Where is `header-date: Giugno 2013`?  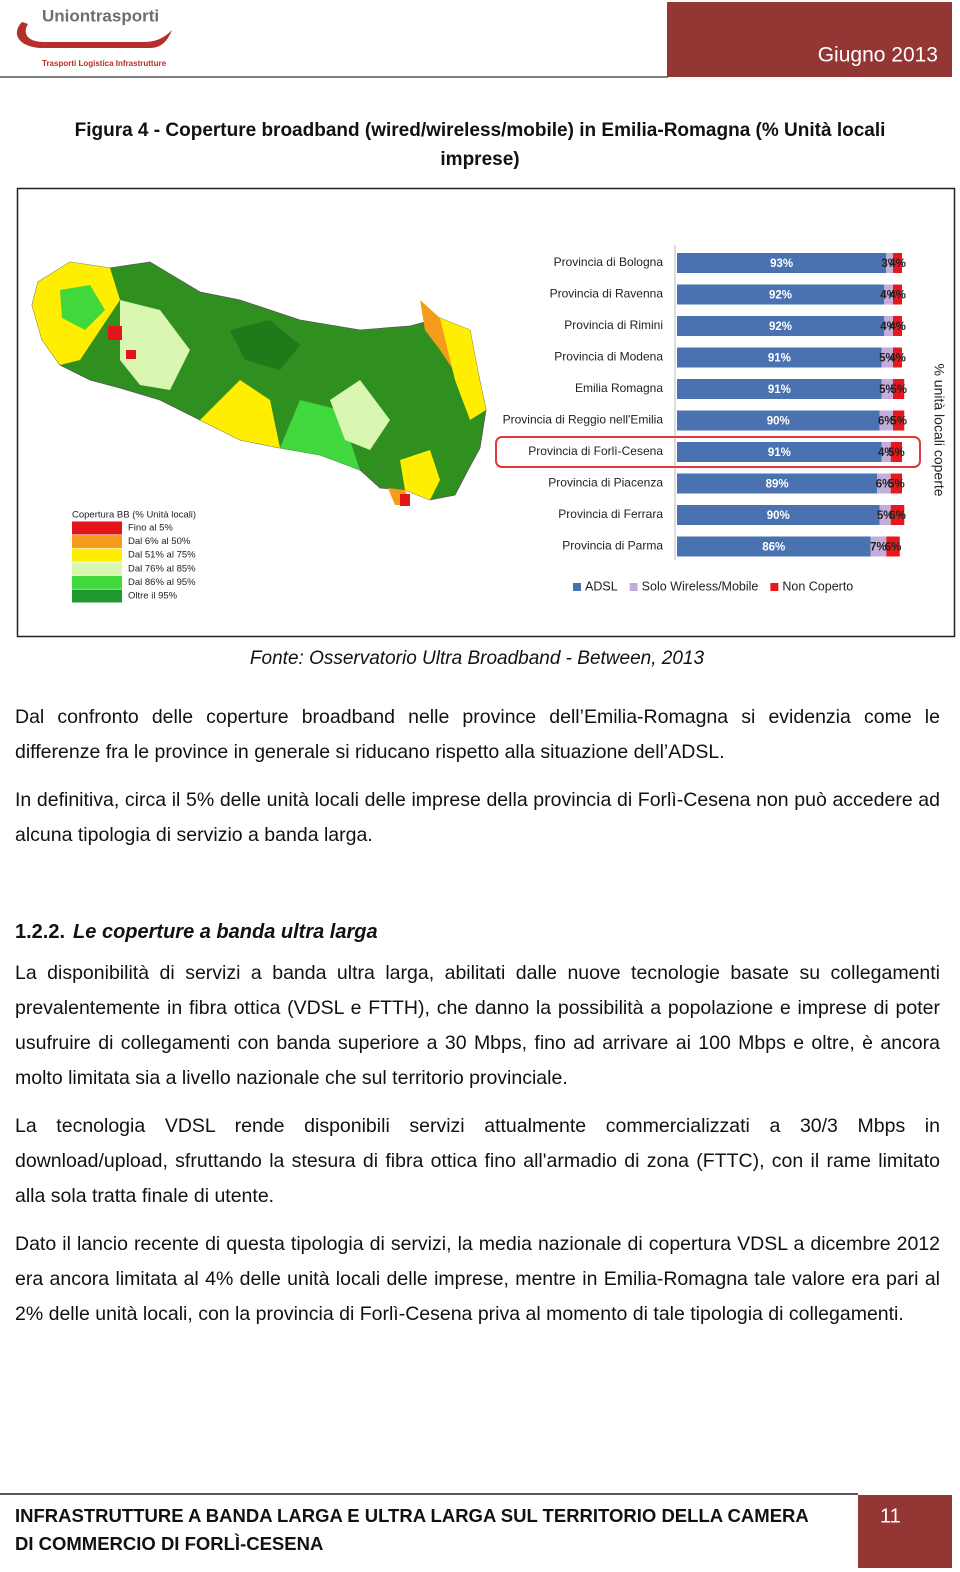
header-date: Giugno 2013 is located at coordinates (878, 55).